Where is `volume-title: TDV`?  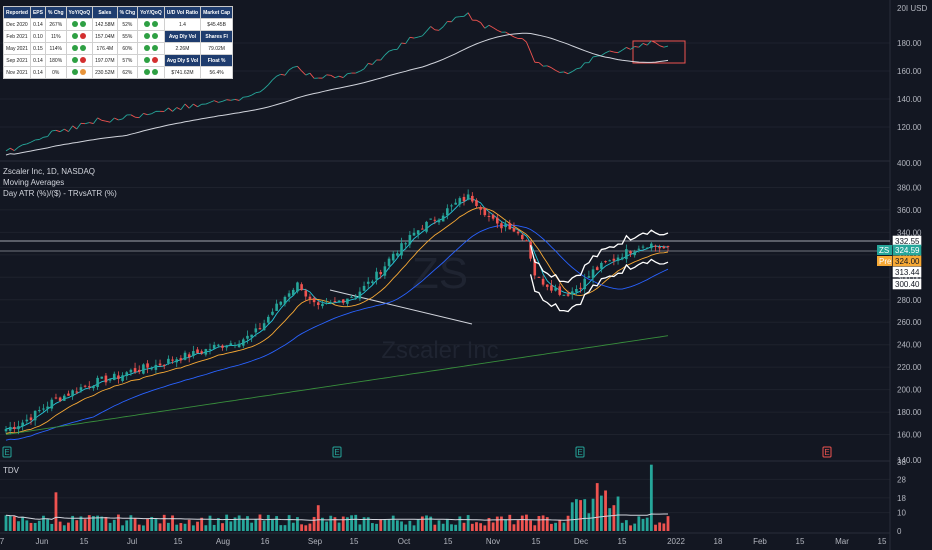 volume-title: TDV is located at coordinates (11, 470).